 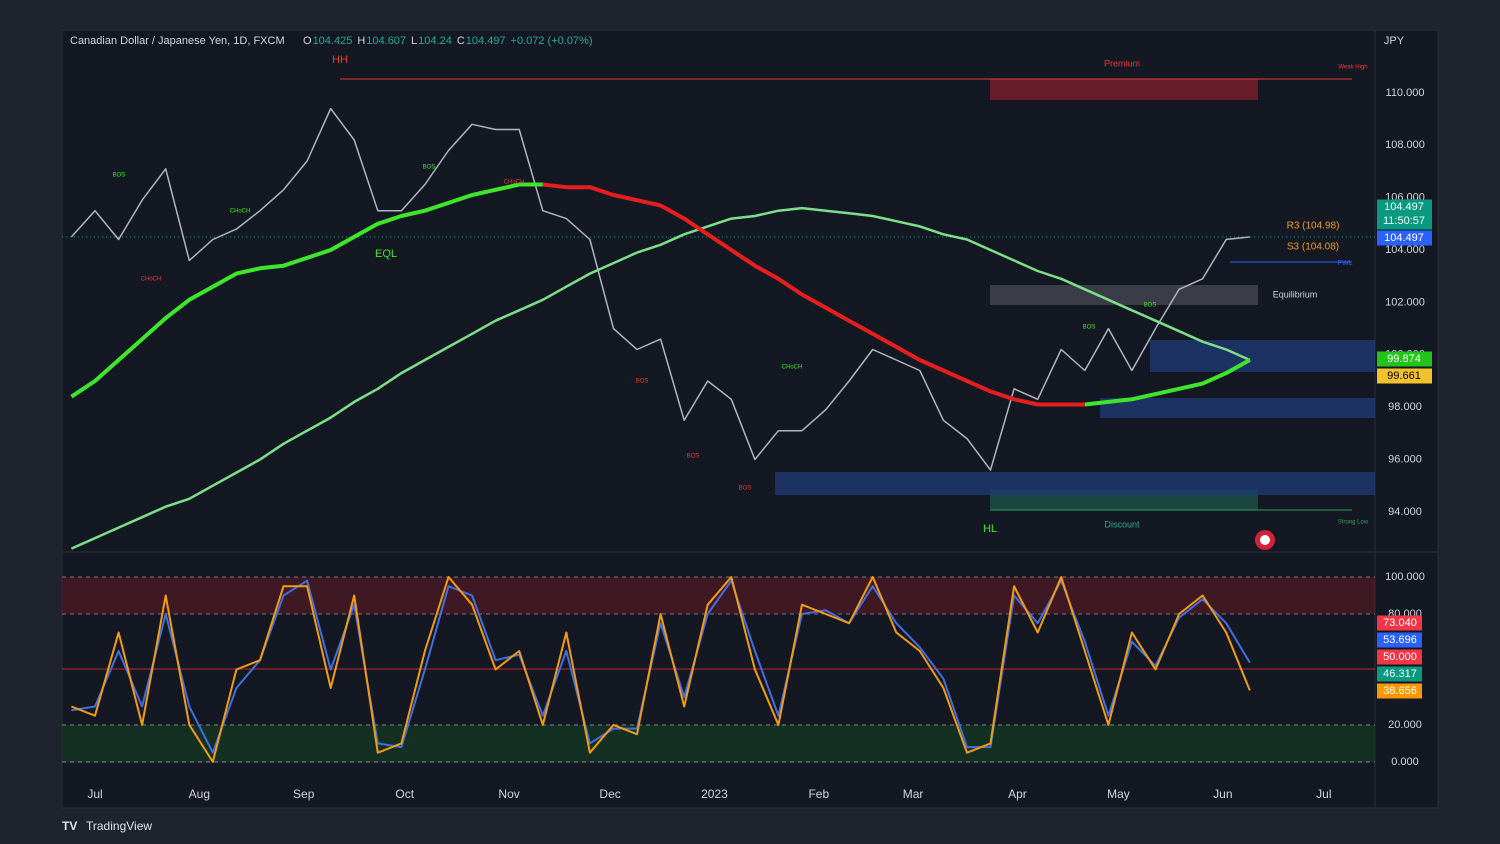 I want to click on x-tick-label: Apr, so click(x=1017, y=794).